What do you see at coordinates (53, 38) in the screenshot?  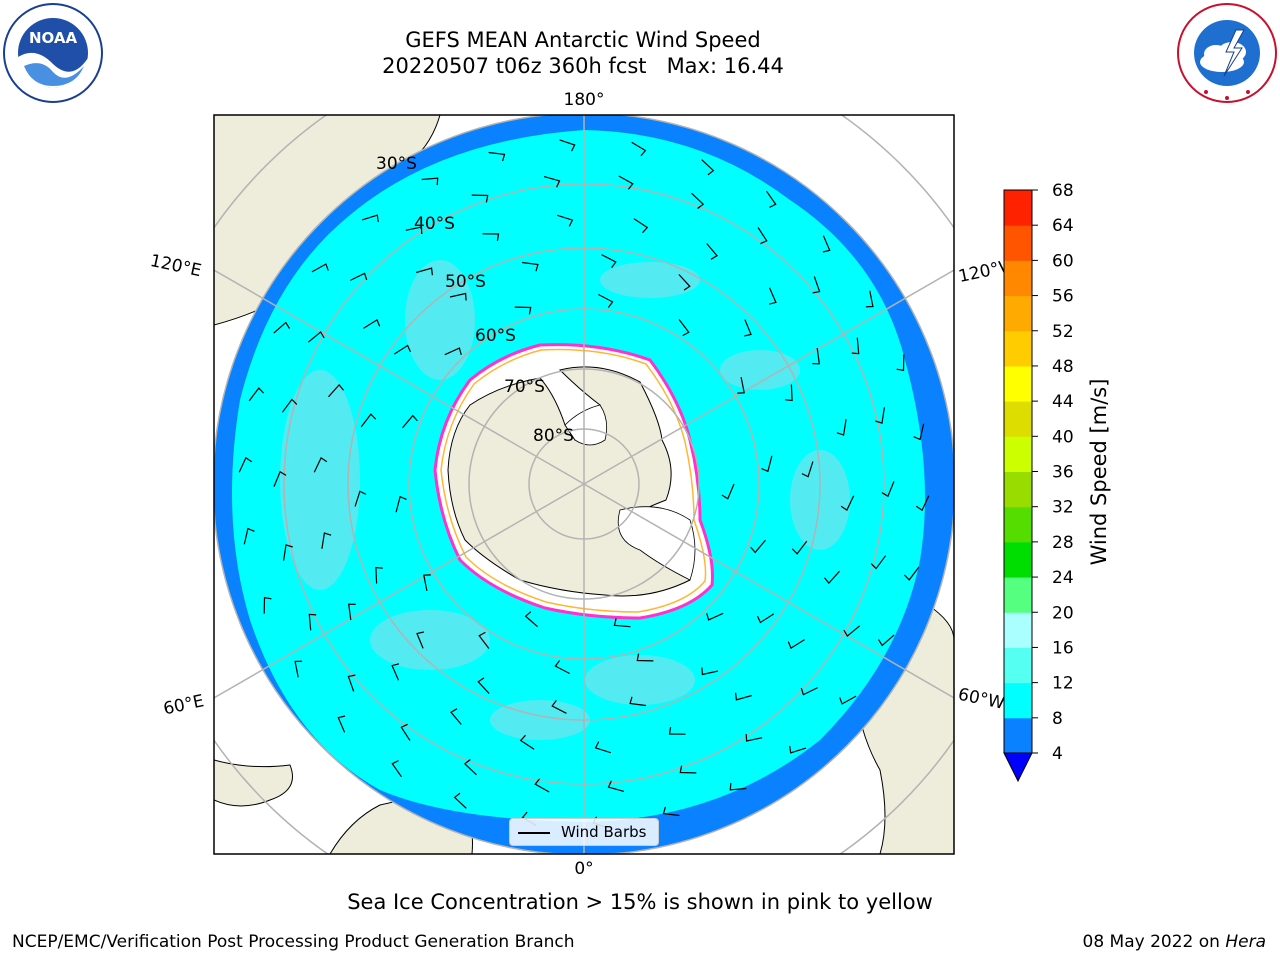 I see `noaa-logo-text: NOAA` at bounding box center [53, 38].